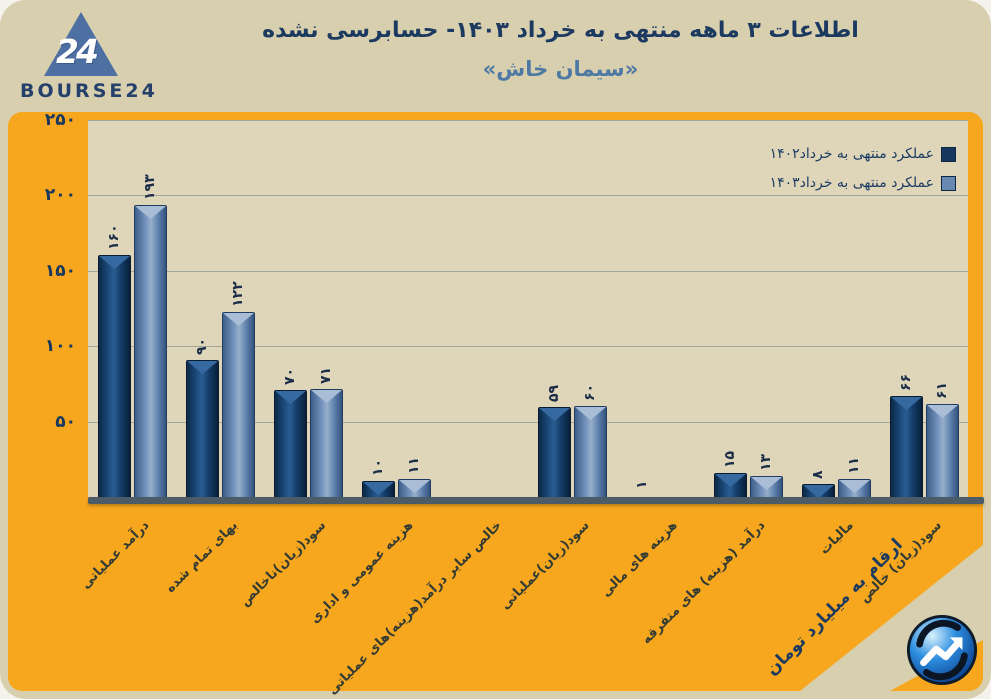  I want to click on bar-value-label: ۶۰, so click(589, 392).